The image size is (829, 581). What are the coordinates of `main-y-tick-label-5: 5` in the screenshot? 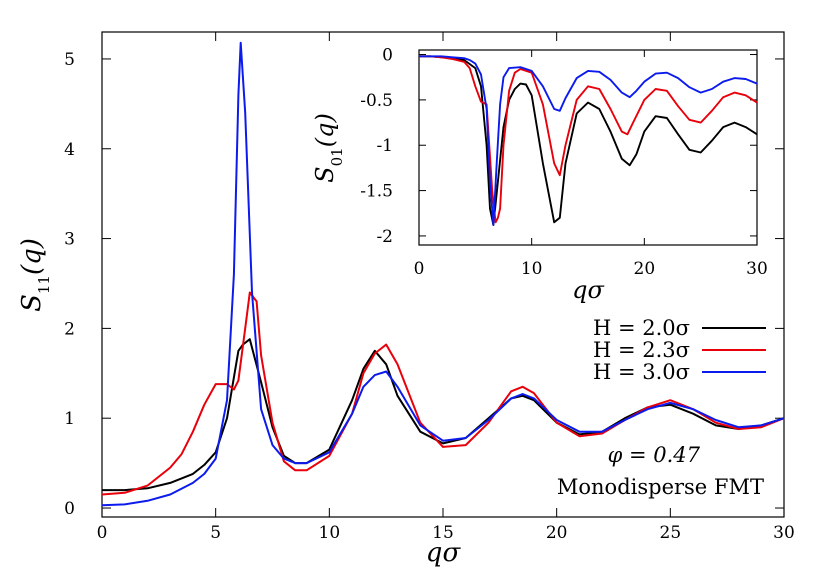 It's located at (69, 60).